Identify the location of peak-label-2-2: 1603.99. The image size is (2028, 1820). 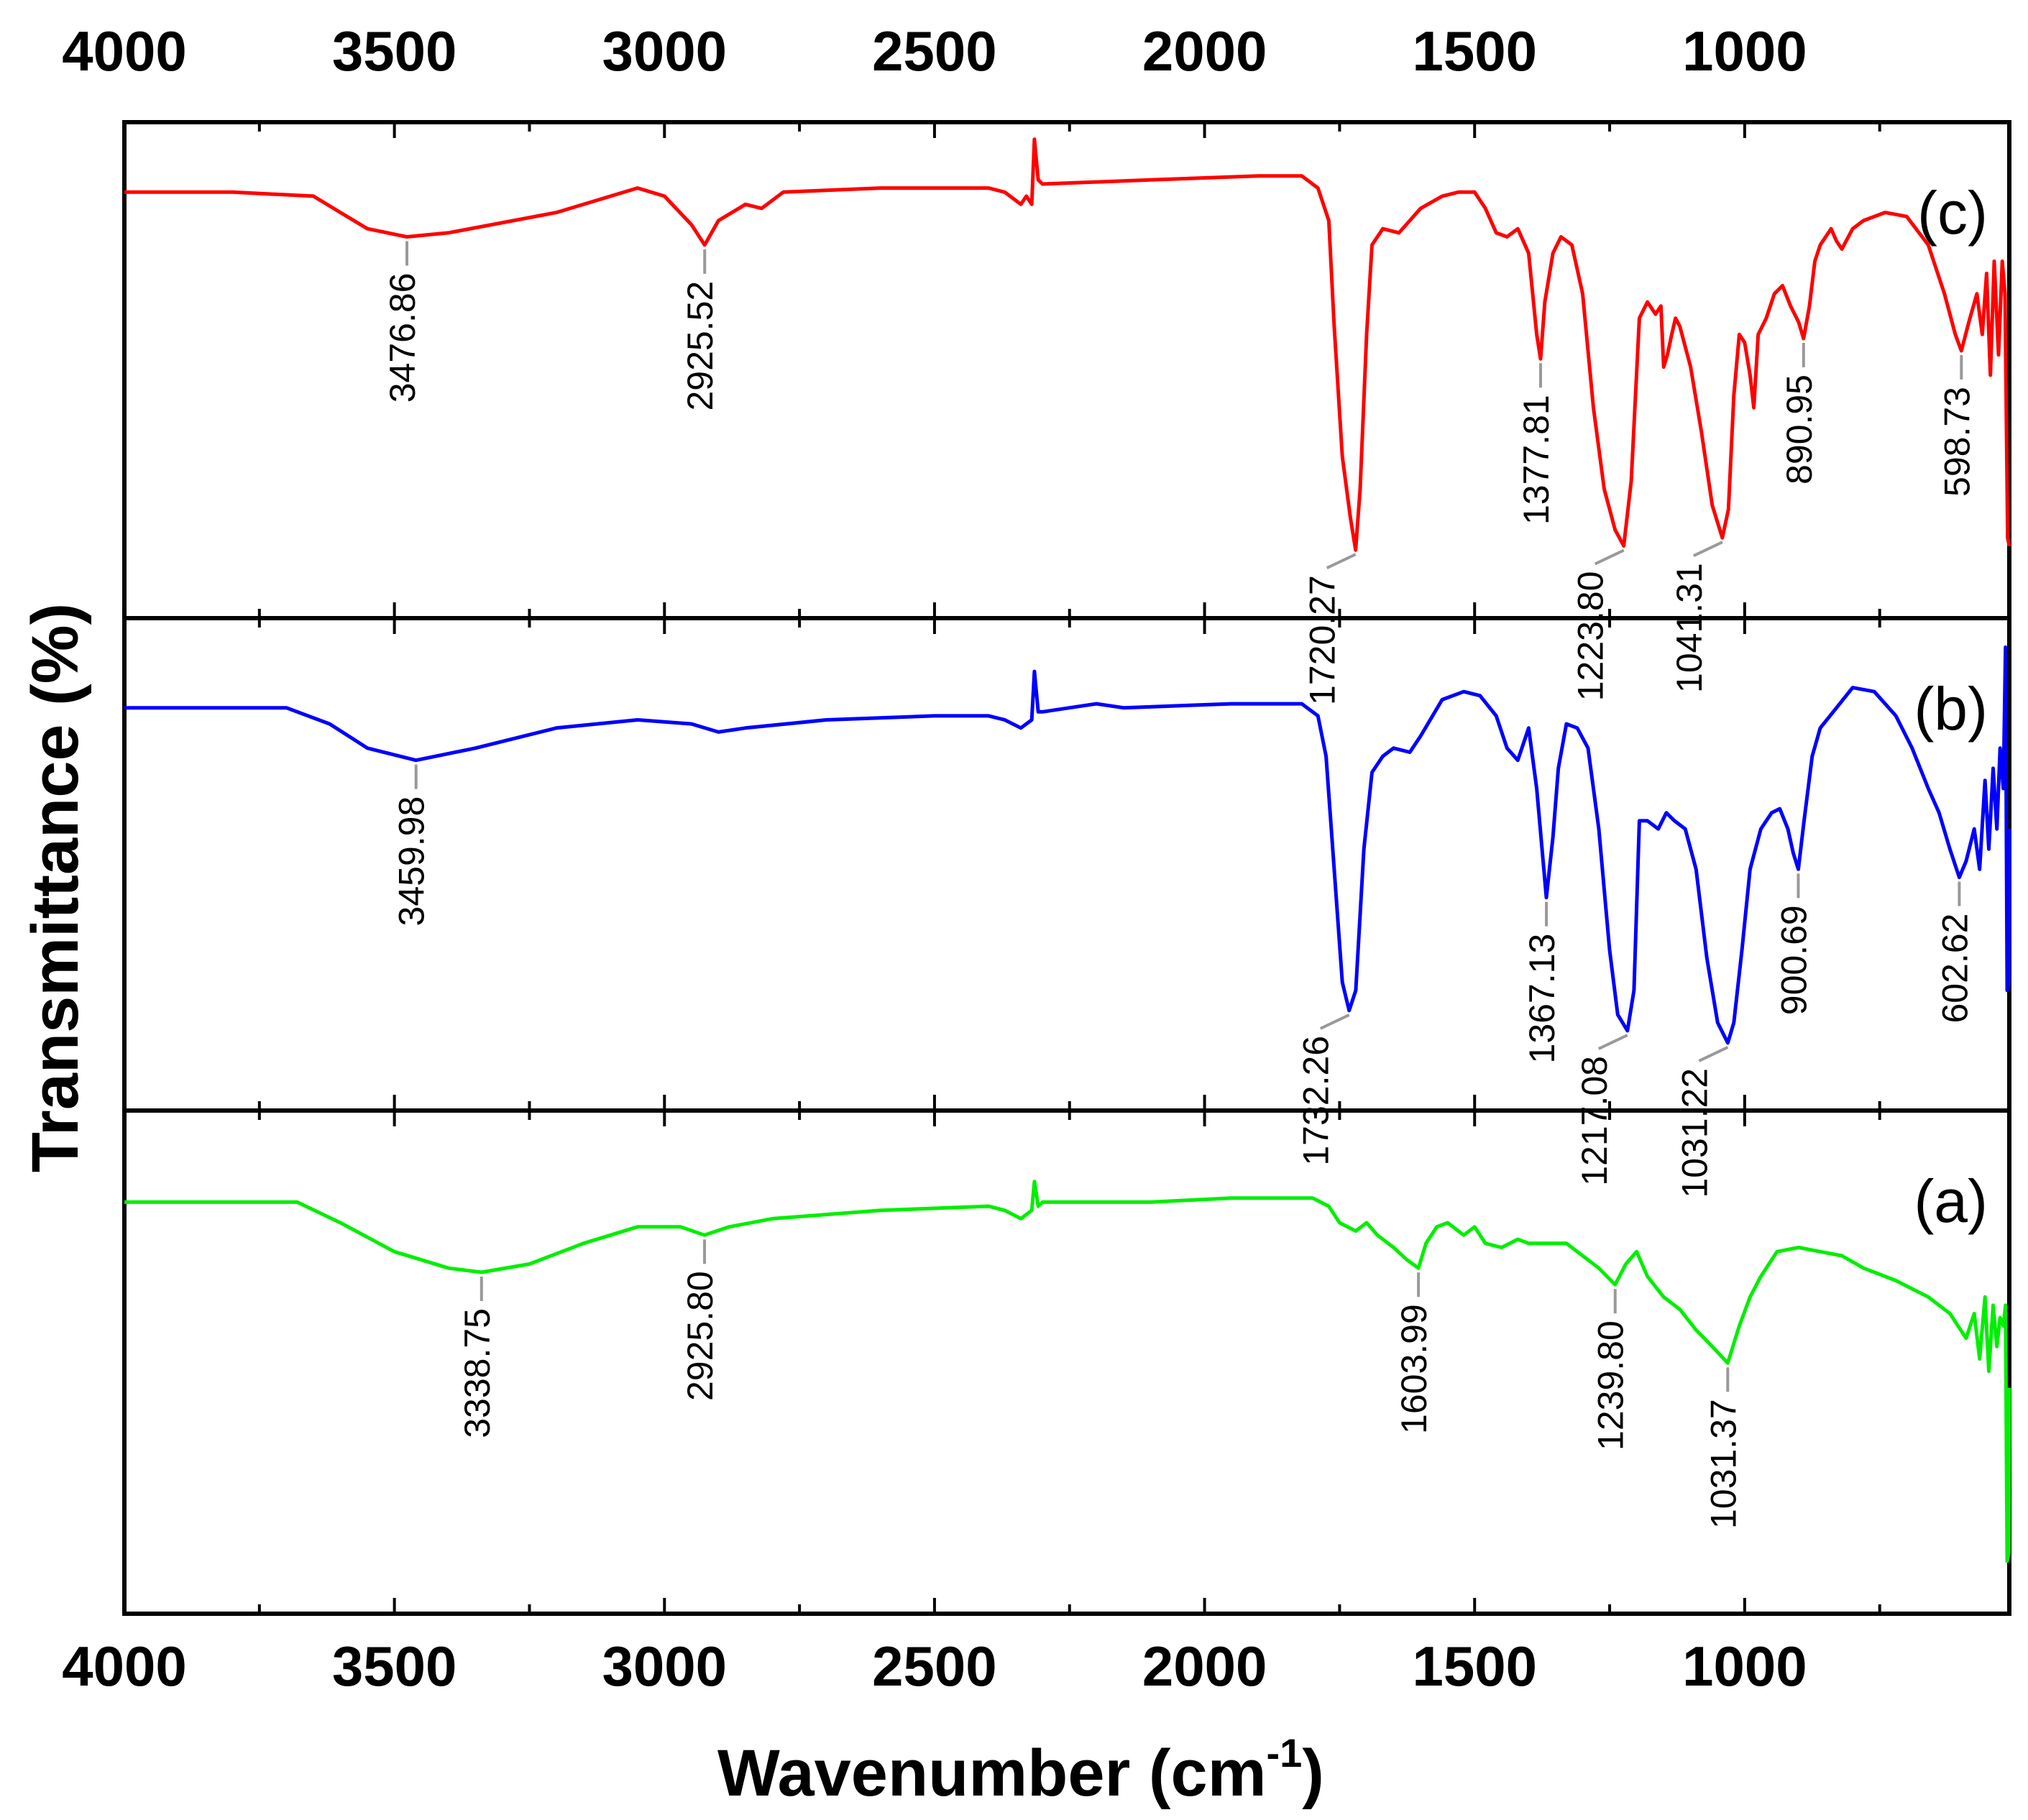
(1414, 1369).